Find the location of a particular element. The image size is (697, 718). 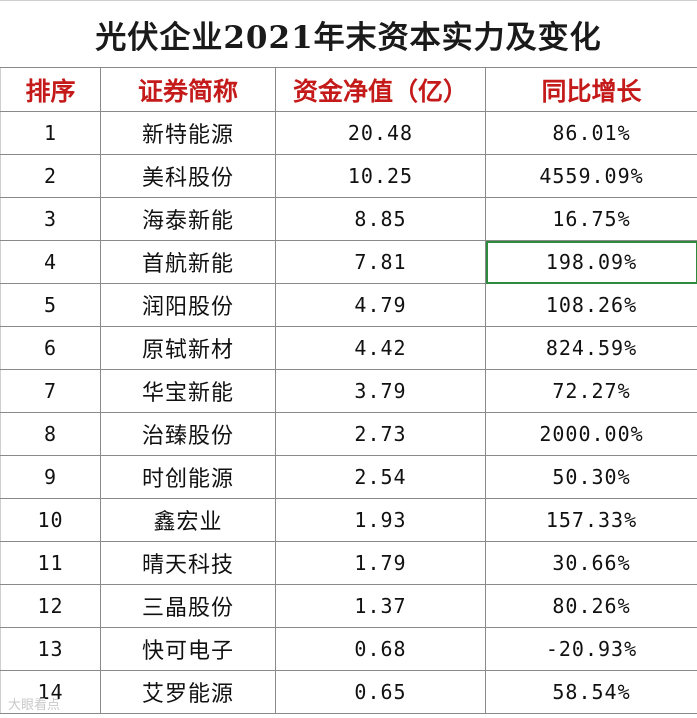

net-assets-cell: 4.79 is located at coordinates (380, 305).